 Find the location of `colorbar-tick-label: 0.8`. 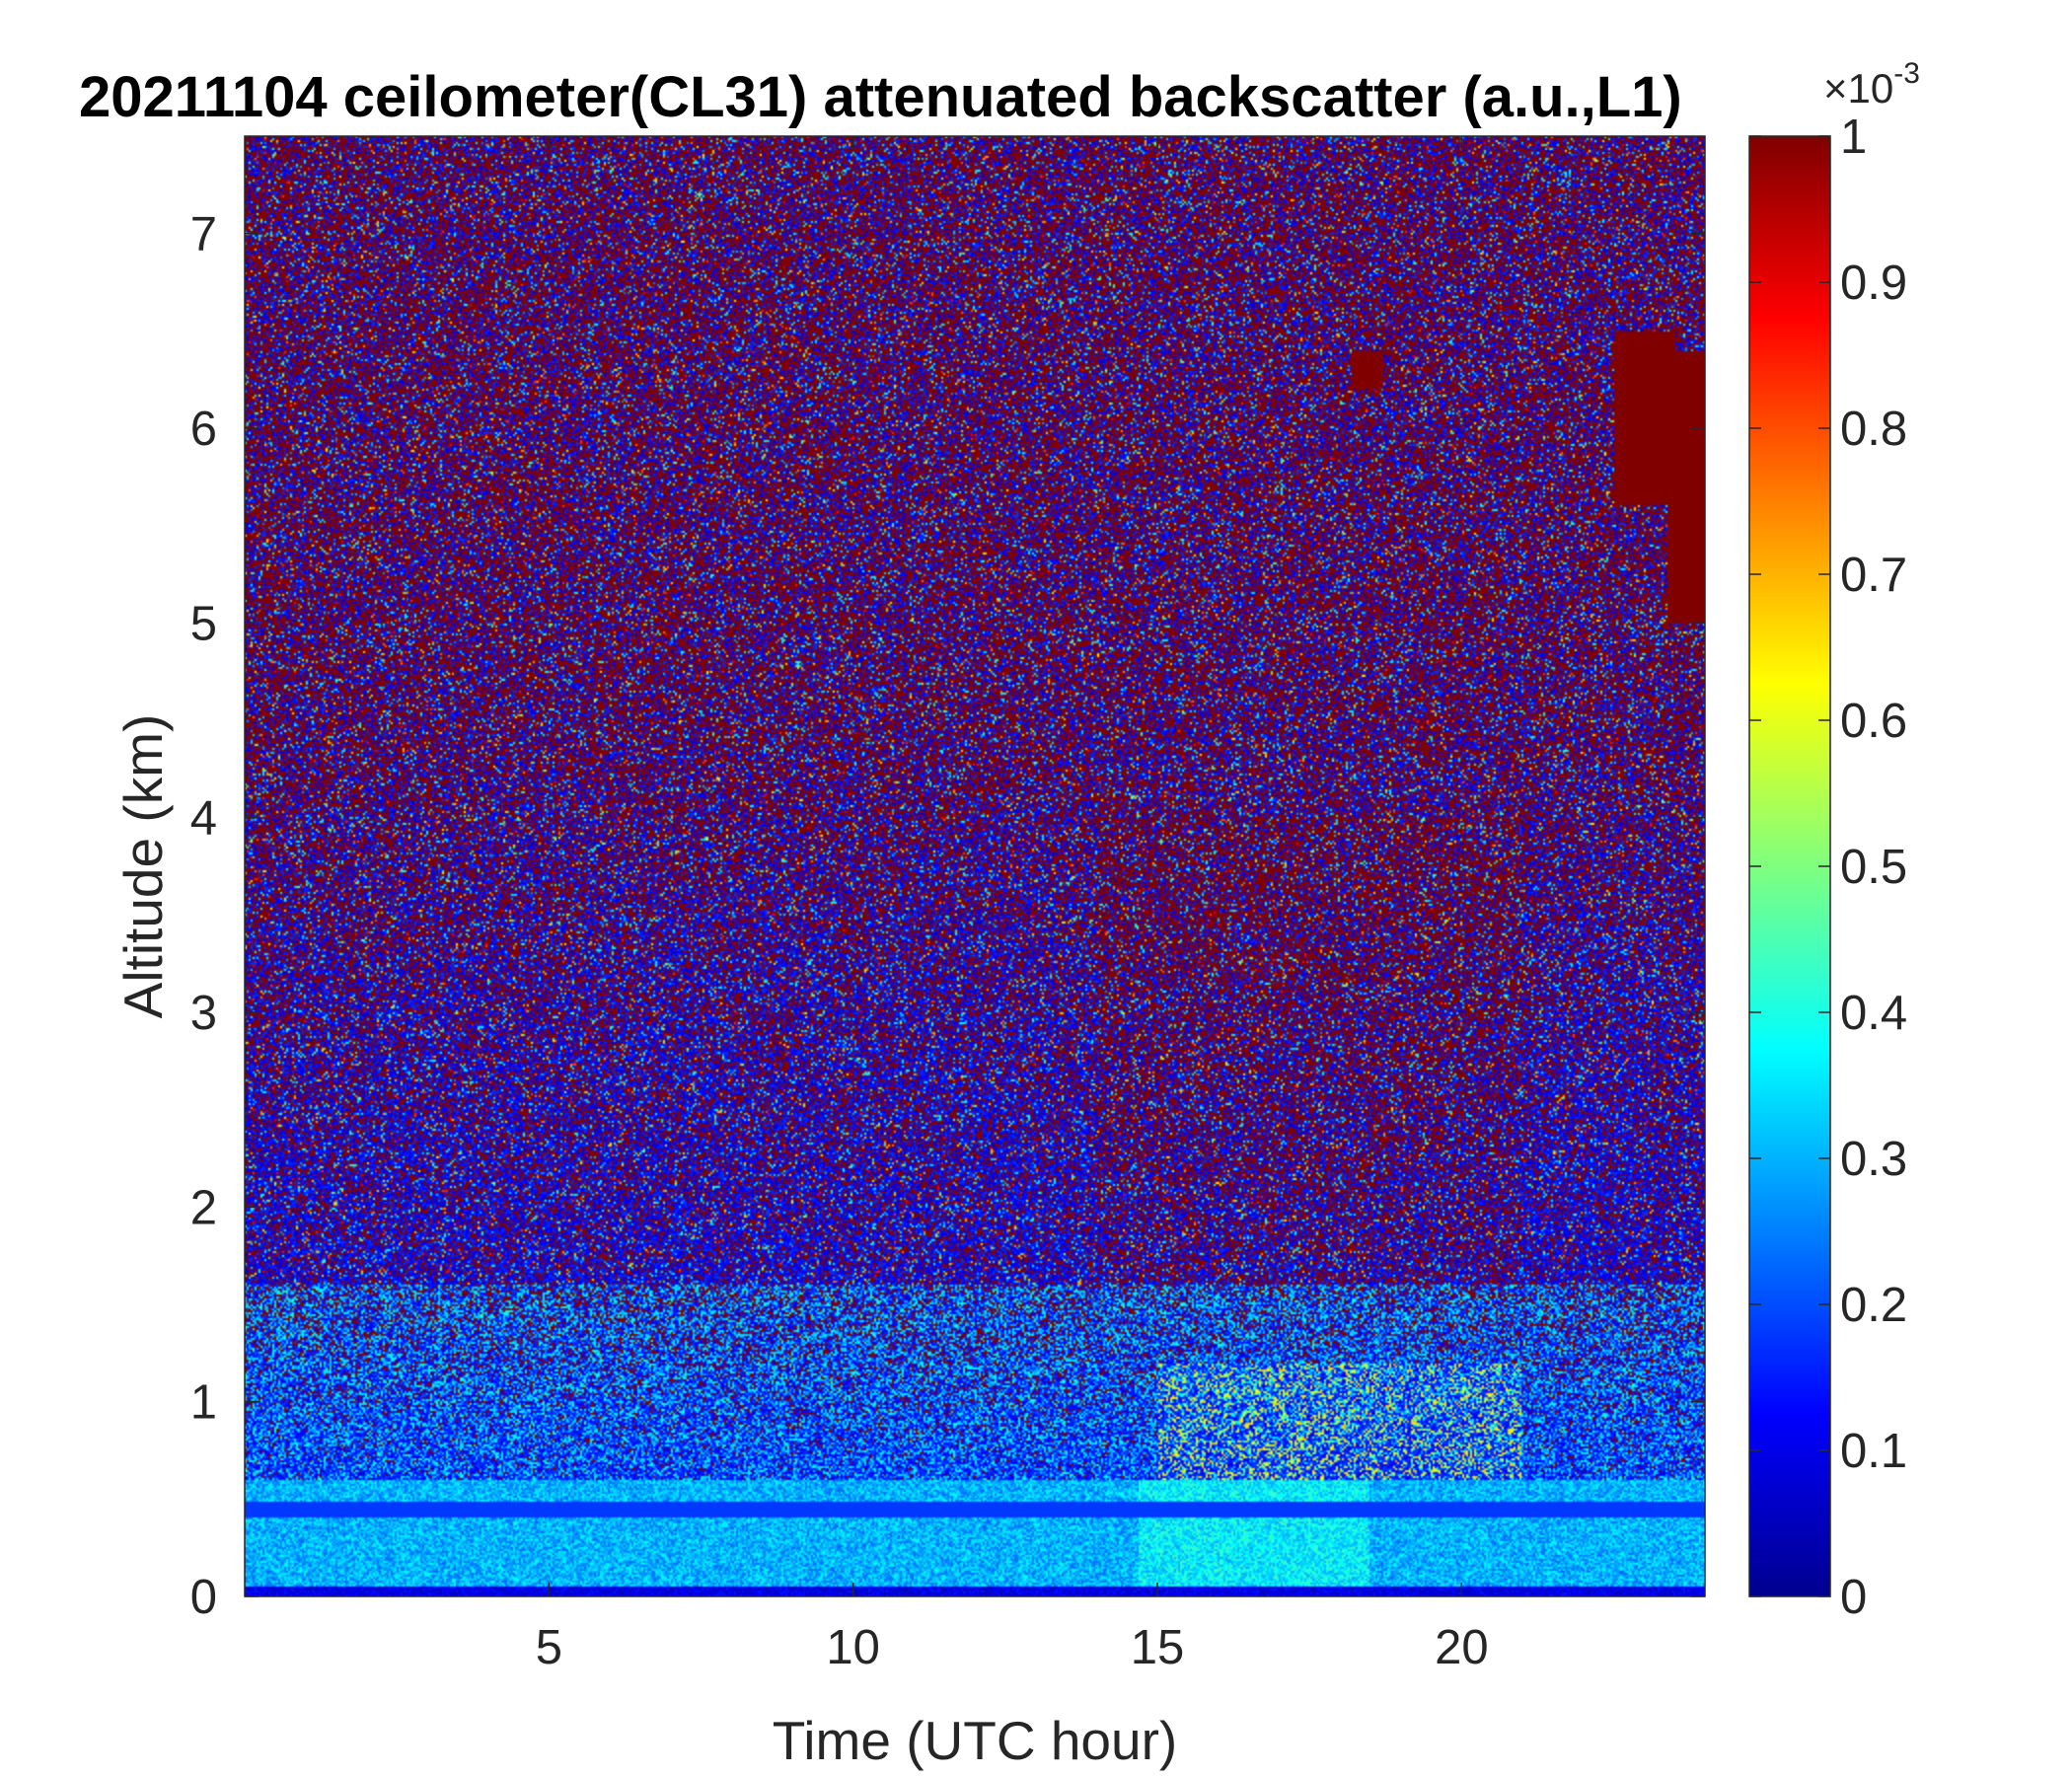

colorbar-tick-label: 0.8 is located at coordinates (1874, 429).